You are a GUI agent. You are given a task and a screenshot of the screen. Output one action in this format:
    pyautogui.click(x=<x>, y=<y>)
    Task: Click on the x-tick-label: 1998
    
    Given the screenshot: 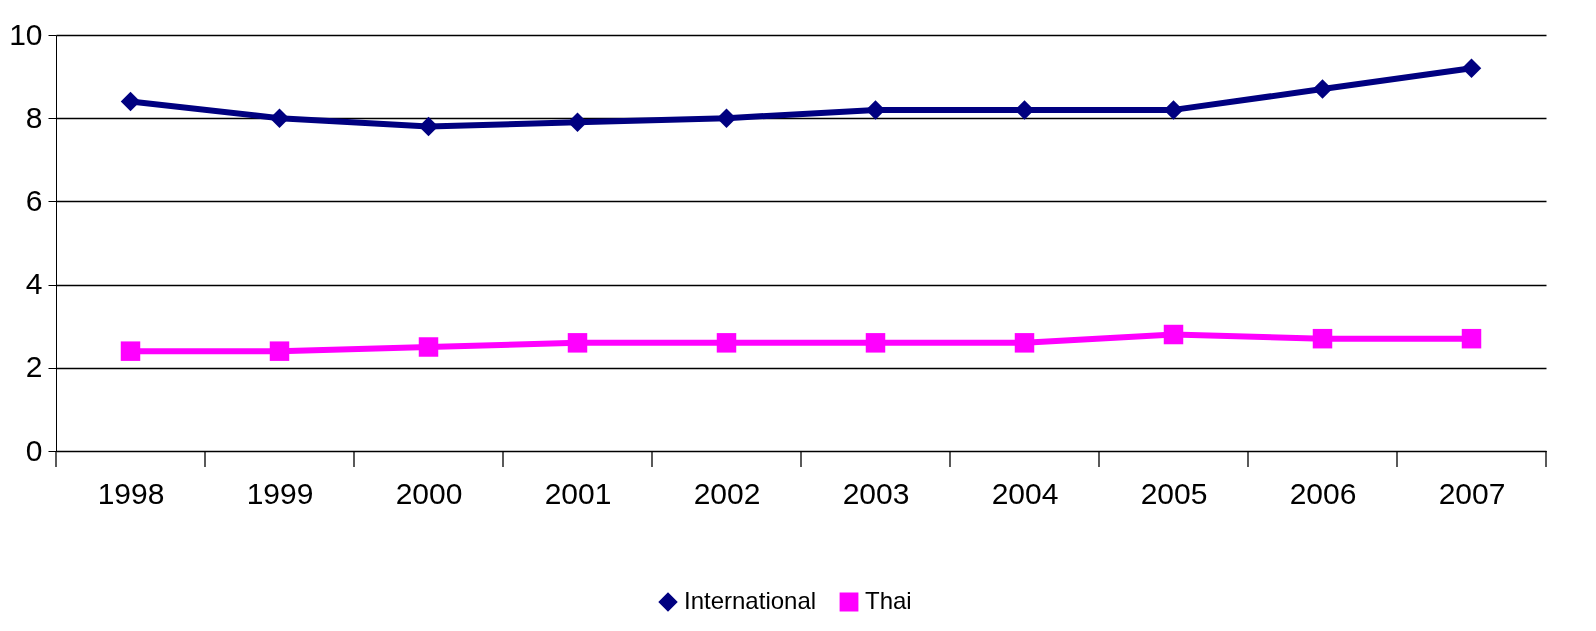 What is the action you would take?
    pyautogui.click(x=131, y=493)
    